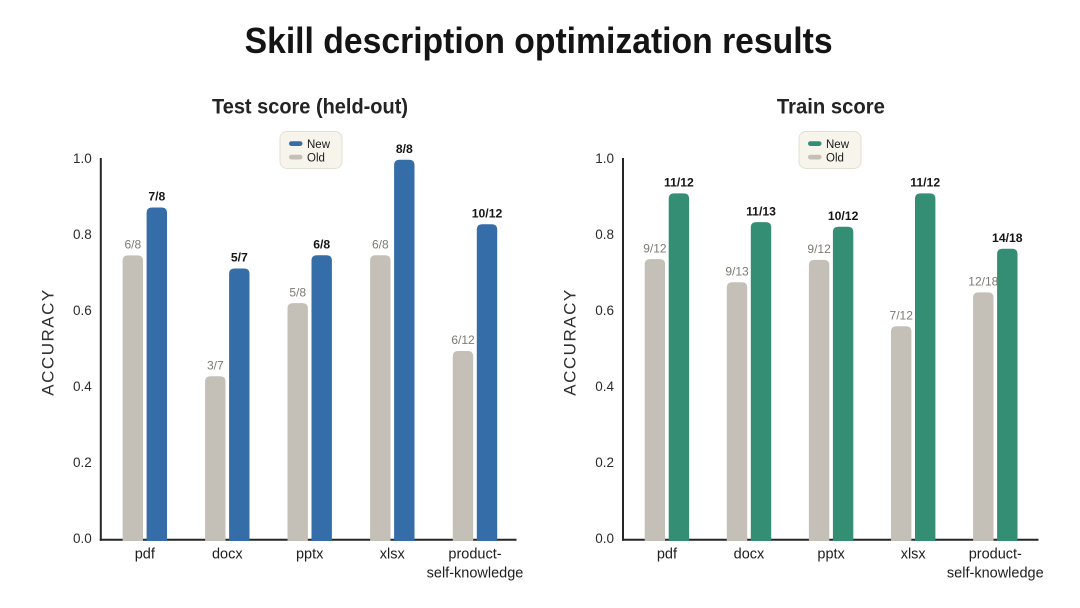  What do you see at coordinates (215, 366) in the screenshot?
I see `svg-text: 3/7` at bounding box center [215, 366].